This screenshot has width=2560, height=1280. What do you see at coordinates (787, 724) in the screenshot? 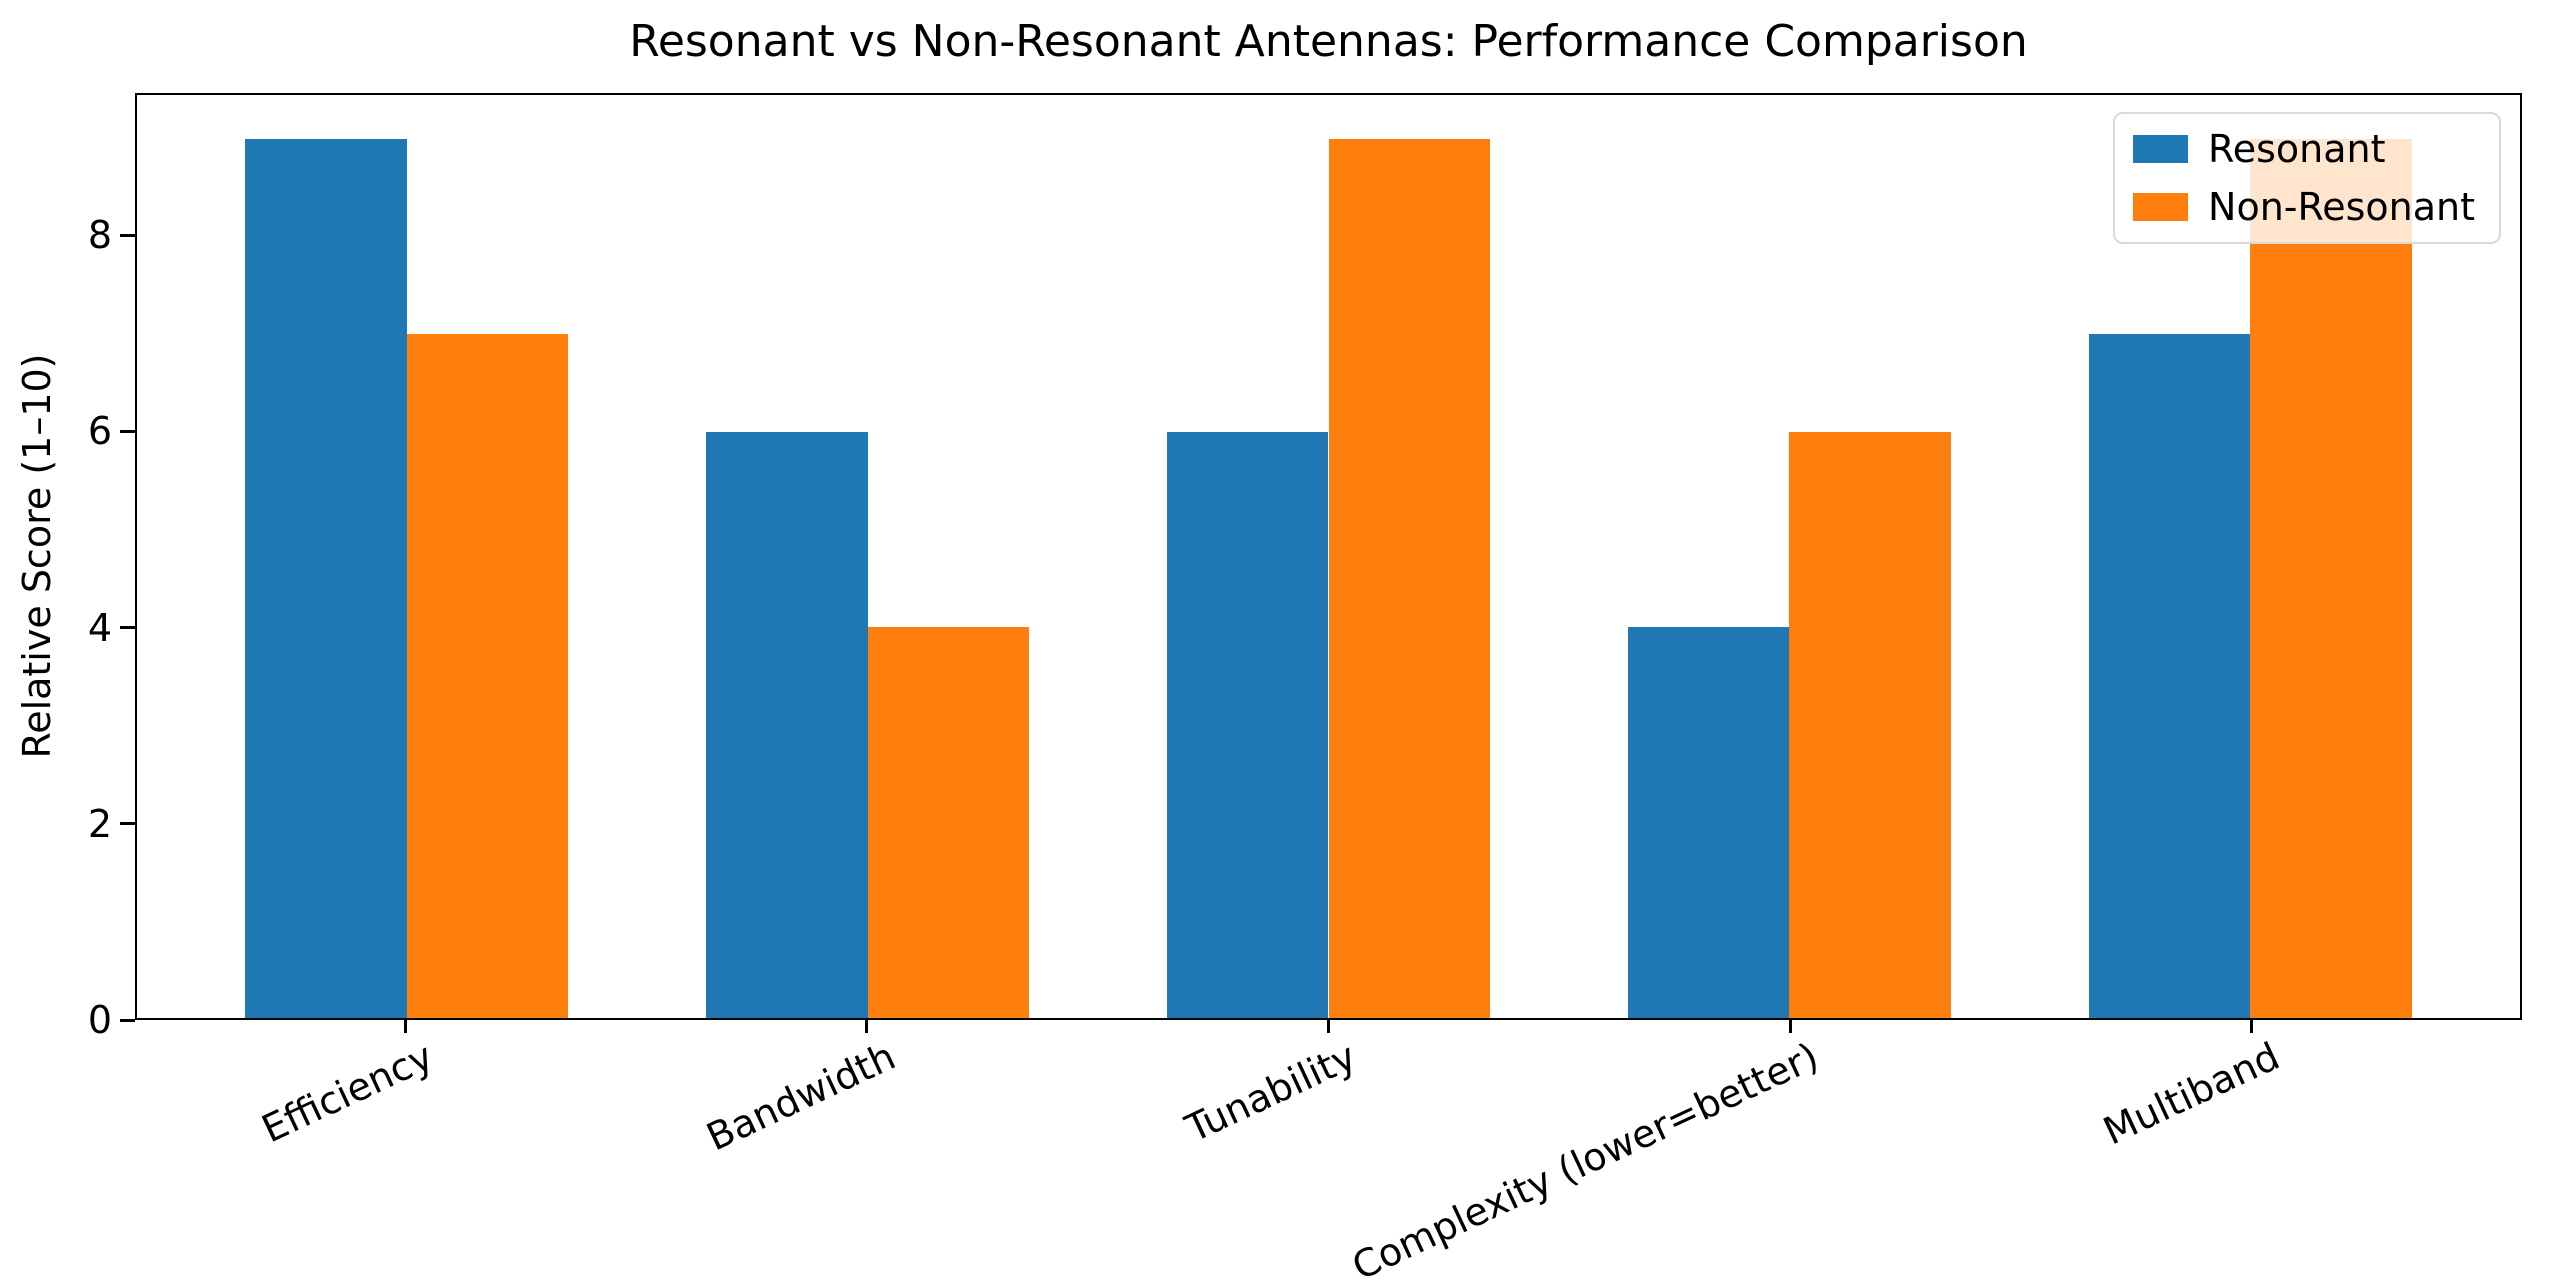
I see `bar-resonant-bandwidth` at bounding box center [787, 724].